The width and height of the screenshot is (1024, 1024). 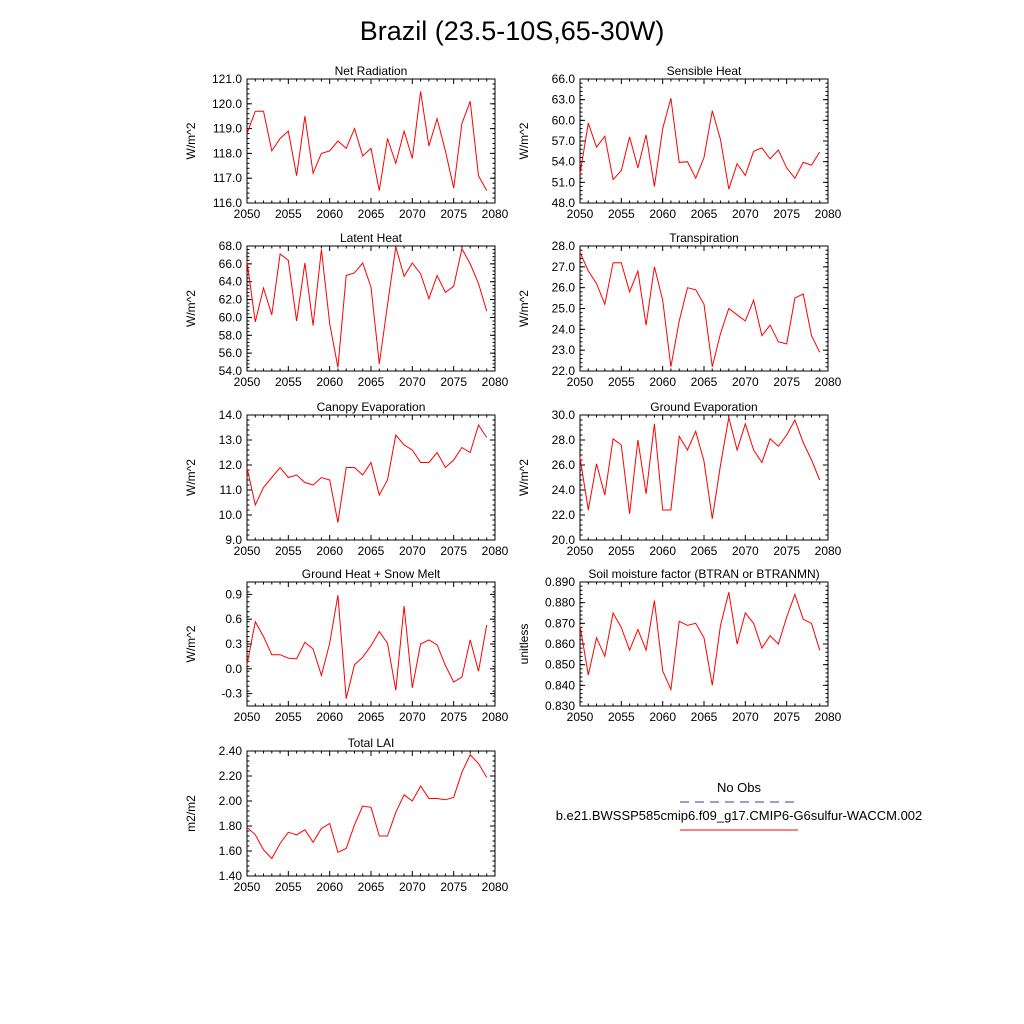 What do you see at coordinates (560, 665) in the screenshot?
I see `y-tick-label: 0.850` at bounding box center [560, 665].